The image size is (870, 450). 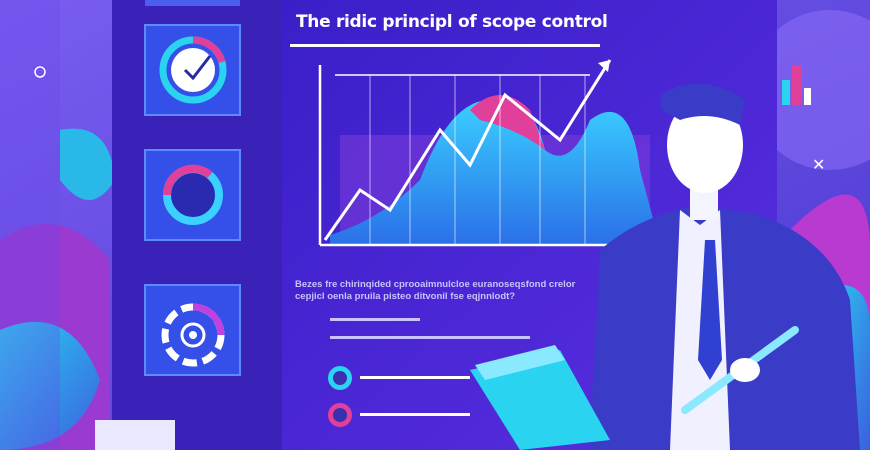 I want to click on clipboard-icon, so click(x=540, y=397).